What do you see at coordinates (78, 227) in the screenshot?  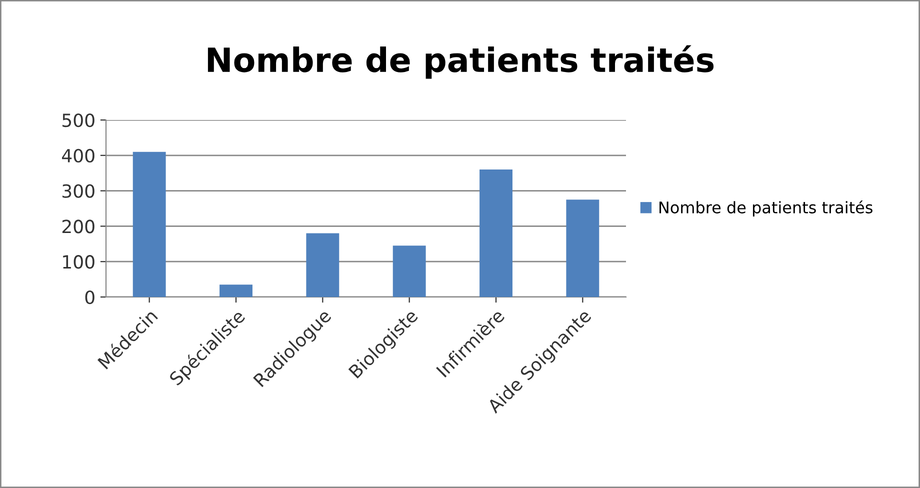 I see `y-tick-label: 200` at bounding box center [78, 227].